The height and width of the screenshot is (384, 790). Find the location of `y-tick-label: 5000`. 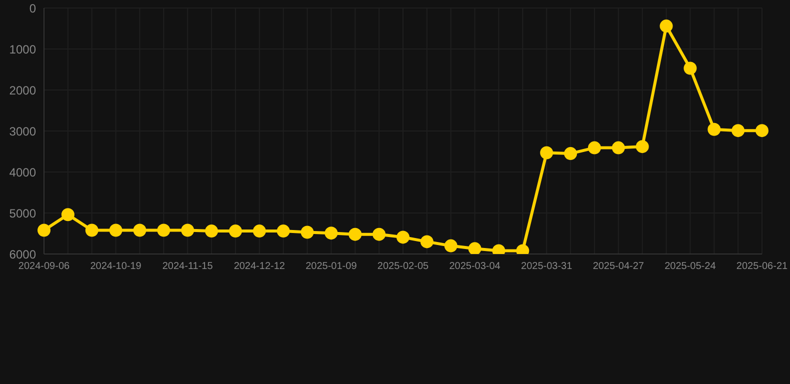

y-tick-label: 5000 is located at coordinates (22, 213).